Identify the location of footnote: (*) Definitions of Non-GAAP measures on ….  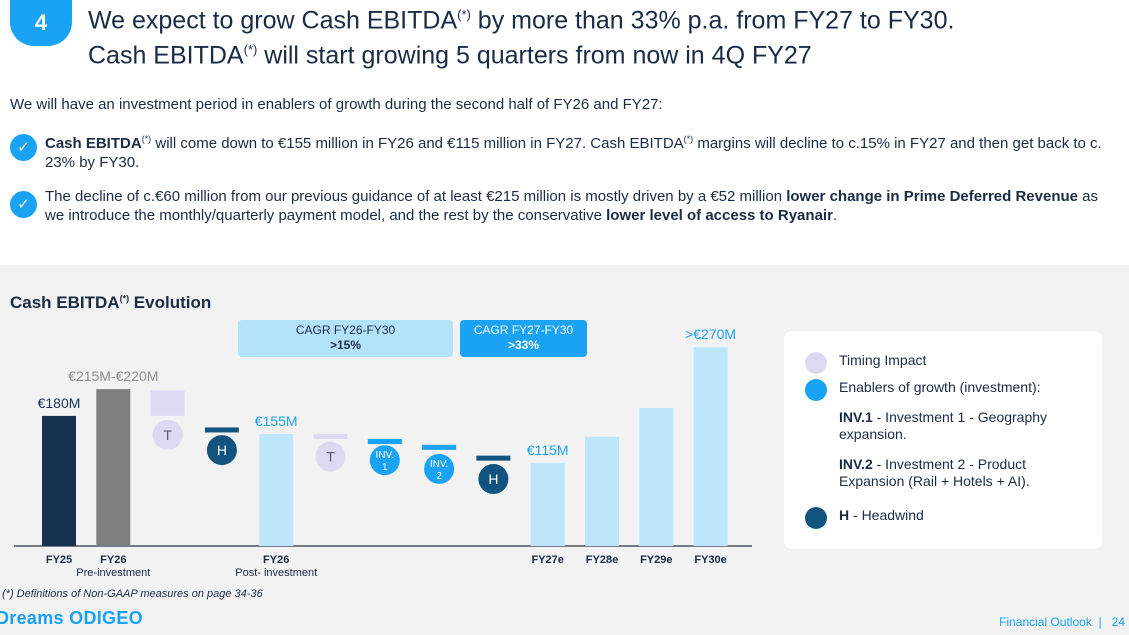
(132, 594).